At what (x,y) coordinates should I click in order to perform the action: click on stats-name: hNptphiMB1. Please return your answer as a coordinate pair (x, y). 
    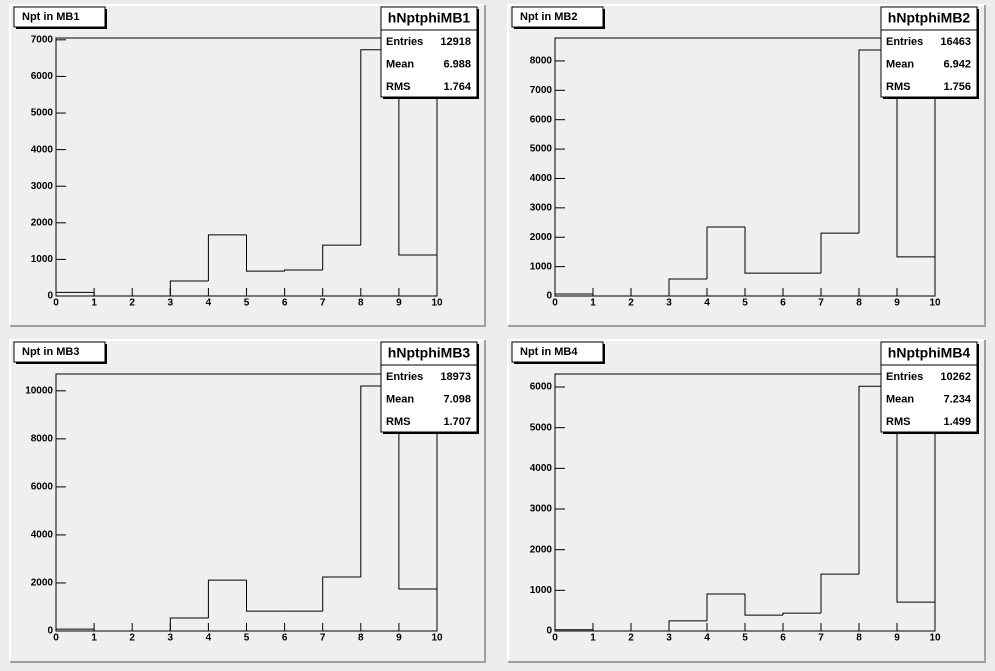
    Looking at the image, I should click on (429, 18).